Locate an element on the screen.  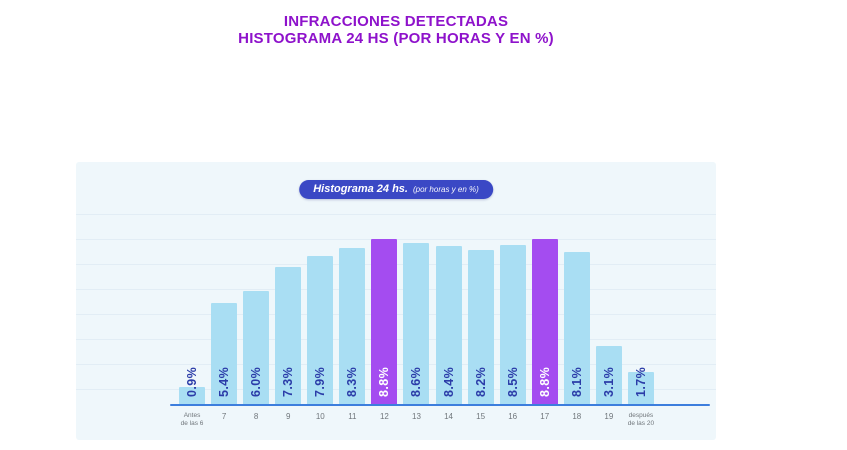
bar-value-label: 8.4% is located at coordinates (448, 381).